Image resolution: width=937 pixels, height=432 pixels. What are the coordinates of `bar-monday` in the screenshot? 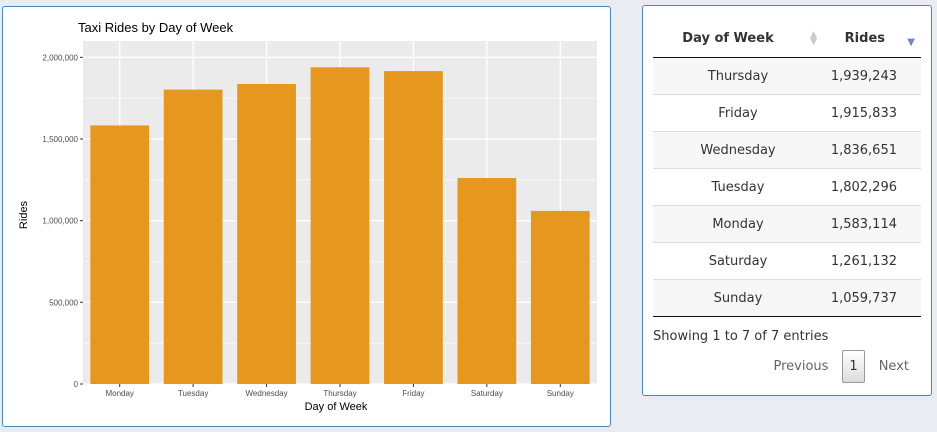 It's located at (120, 254).